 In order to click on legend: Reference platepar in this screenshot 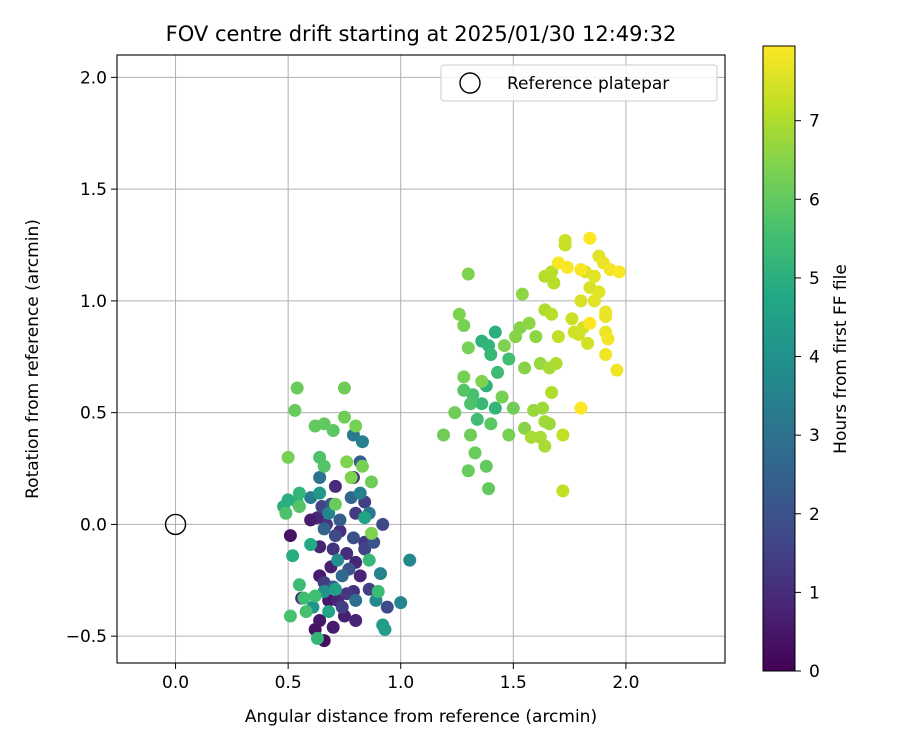, I will do `click(579, 83)`.